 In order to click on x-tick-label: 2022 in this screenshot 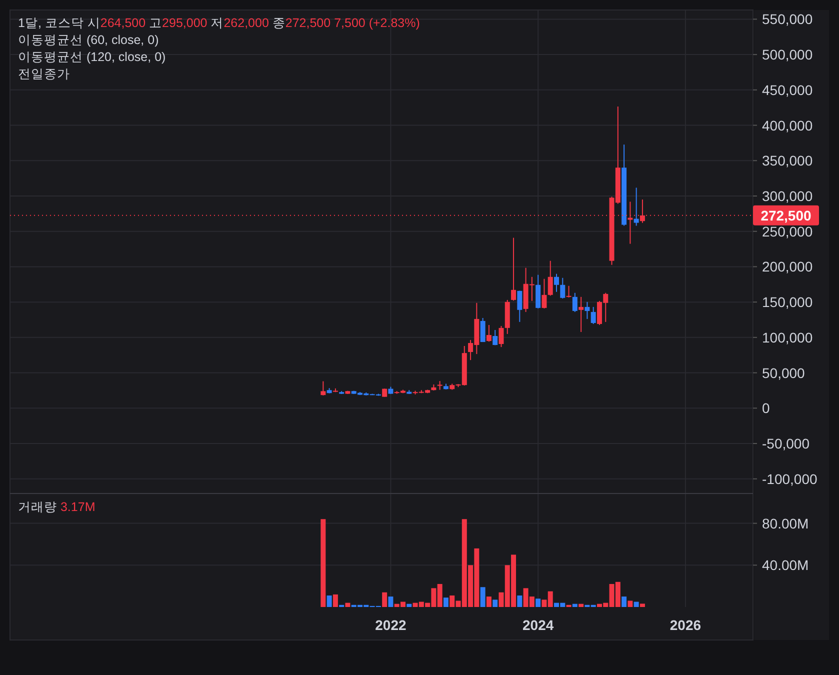, I will do `click(390, 625)`.